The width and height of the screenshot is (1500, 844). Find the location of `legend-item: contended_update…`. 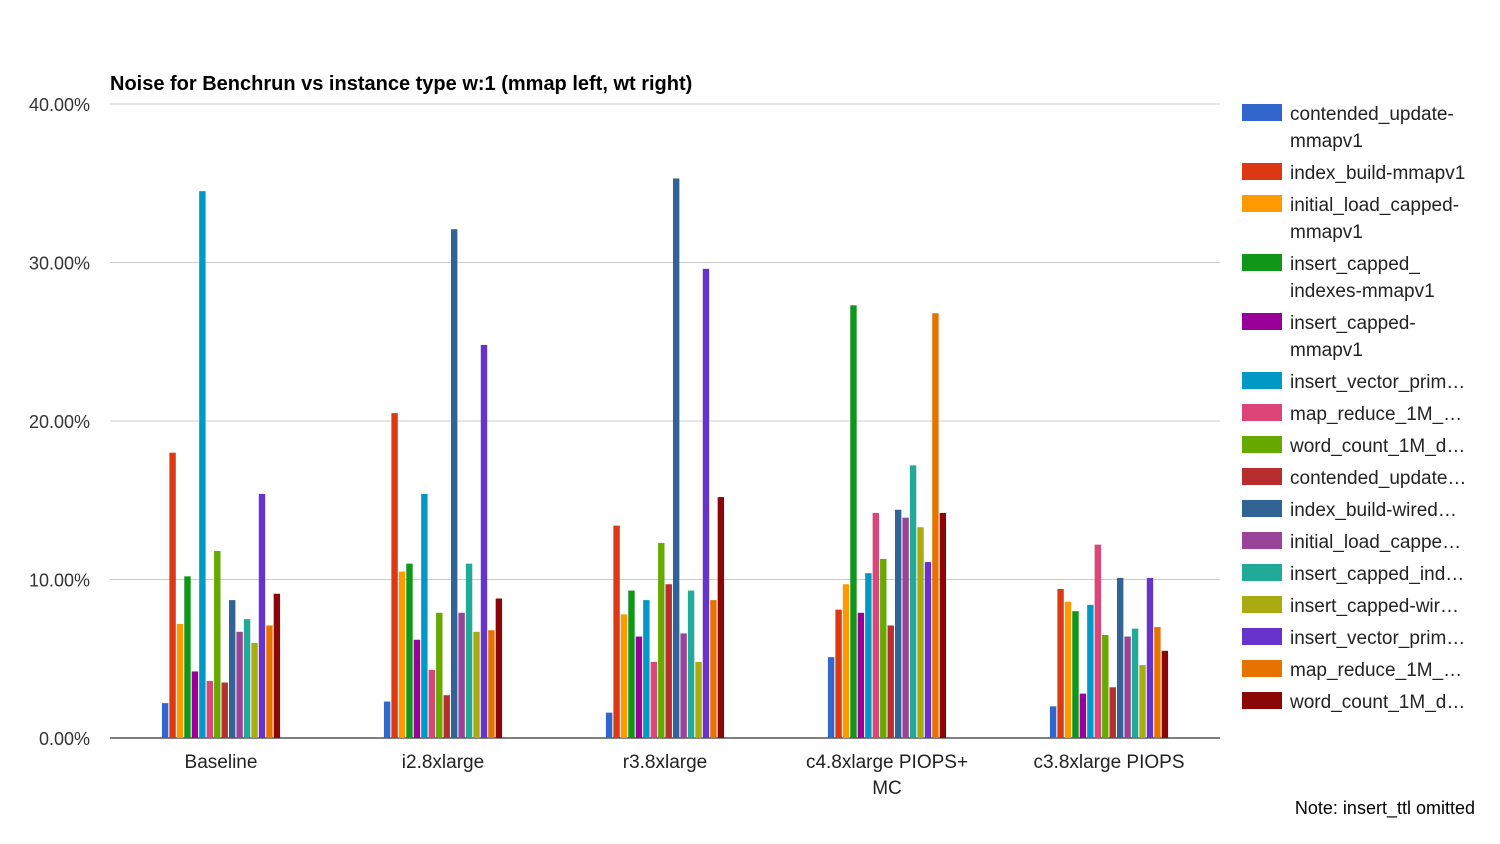

legend-item: contended_update… is located at coordinates (1354, 478).